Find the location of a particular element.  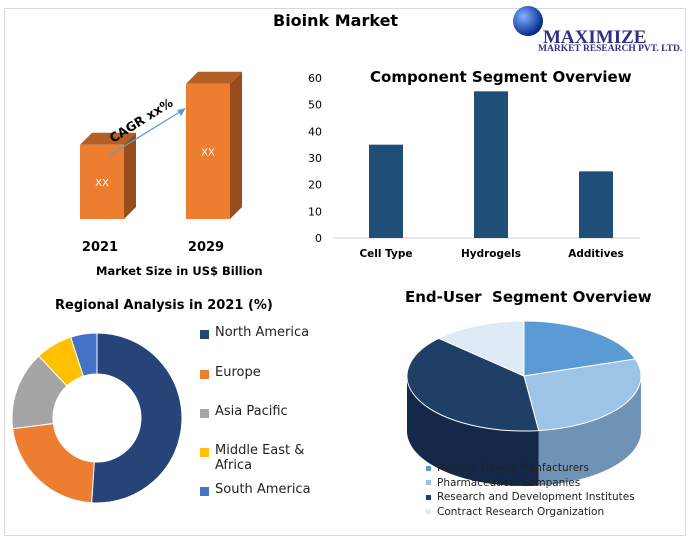

legend-label: South America is located at coordinates (263, 489).